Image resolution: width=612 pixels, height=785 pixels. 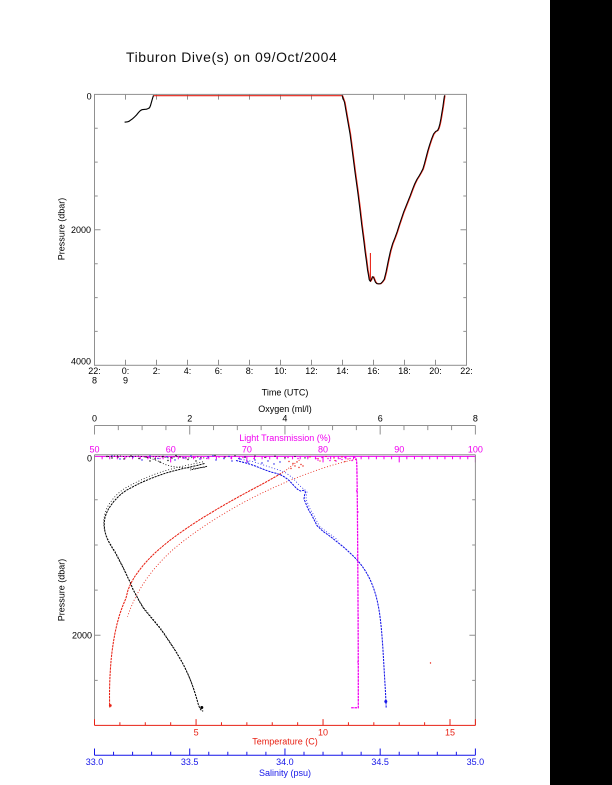 I want to click on svg-text: Tiburon Dive(s) on 09/Oct/2004, so click(x=231, y=57).